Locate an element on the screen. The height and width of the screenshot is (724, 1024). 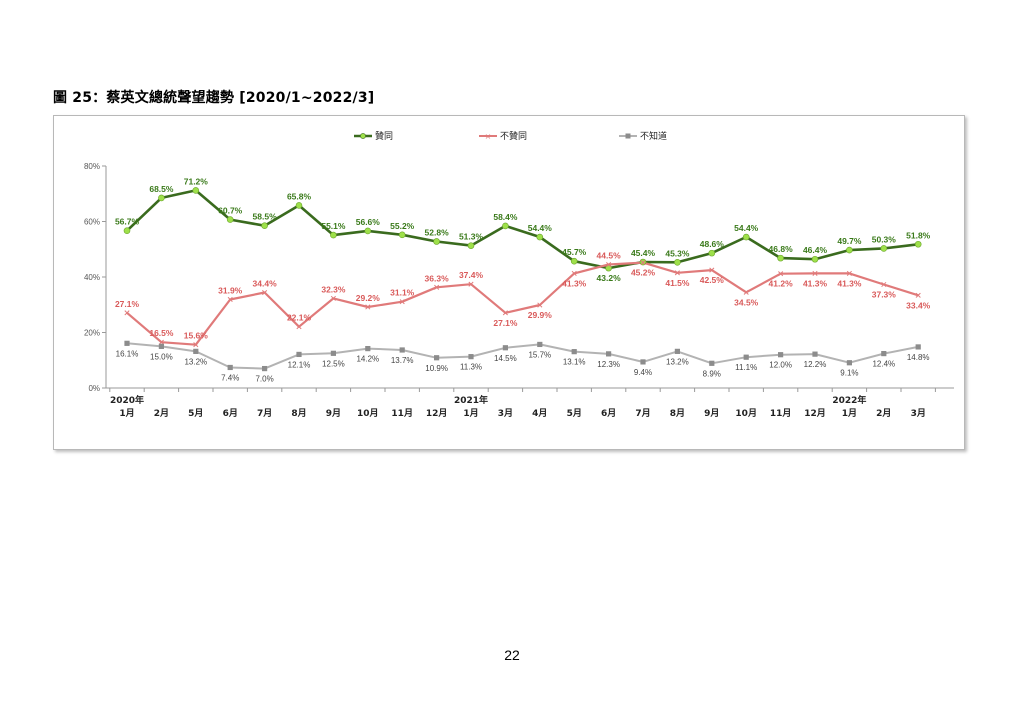
data-label: 41.2% is located at coordinates (781, 284).